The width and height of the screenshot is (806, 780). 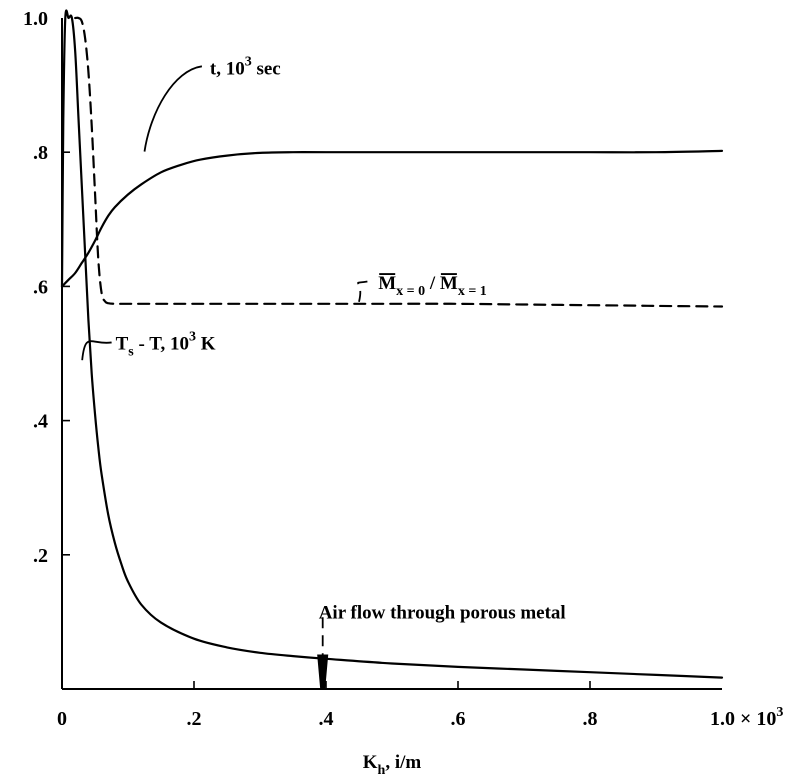 I want to click on t-series-label: t, 103 sec, so click(x=245, y=66).